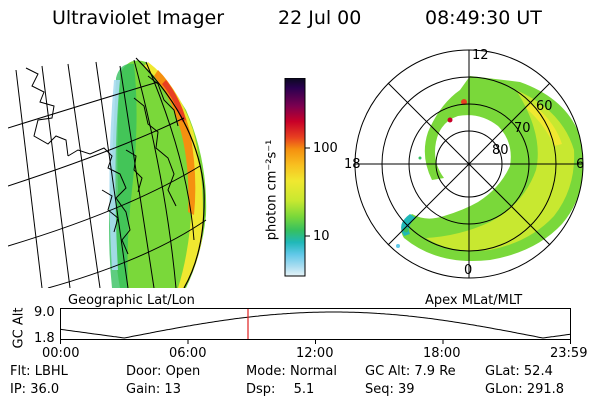  I want to click on altitude-curve, so click(315, 325).